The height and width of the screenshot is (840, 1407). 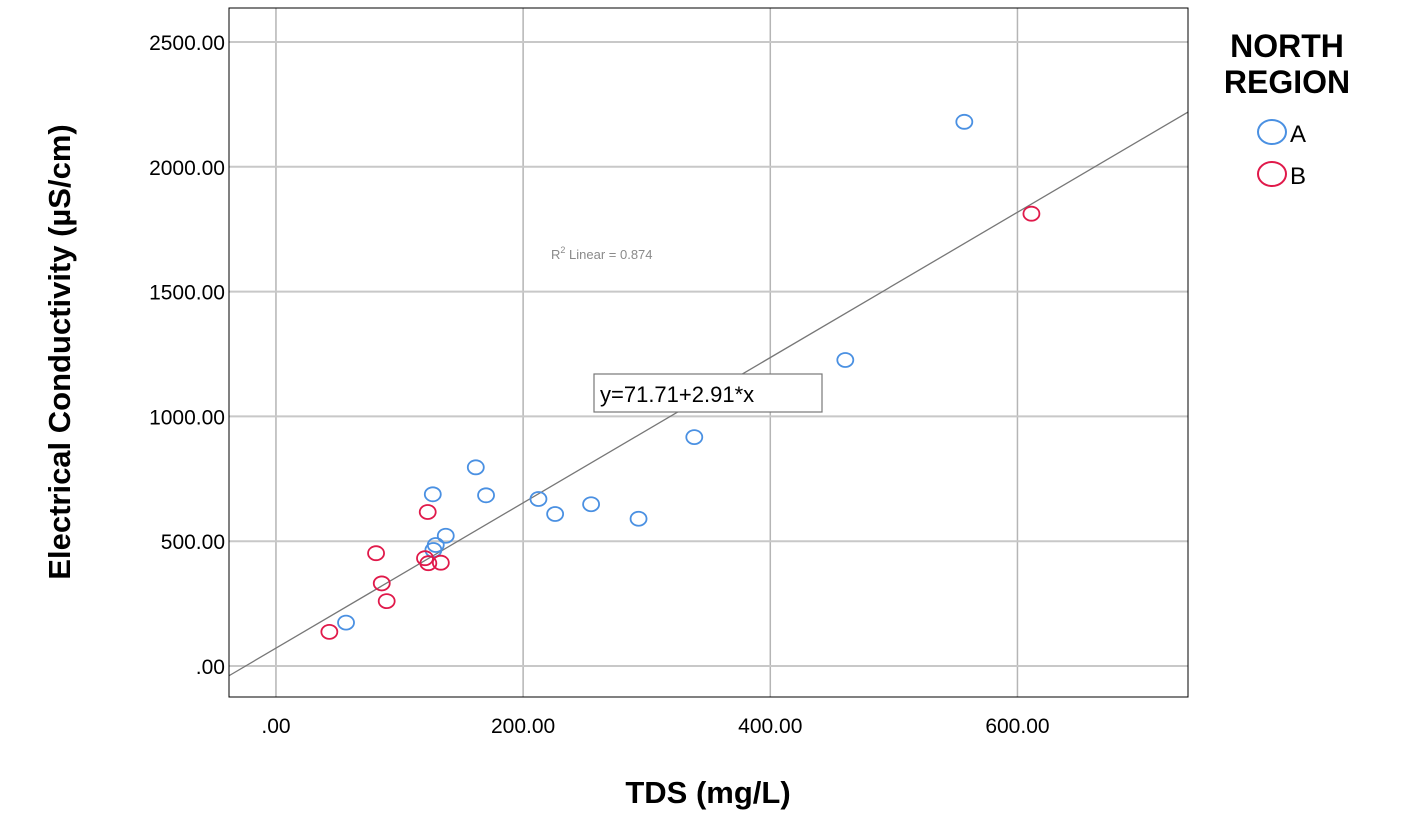 What do you see at coordinates (193, 542) in the screenshot?
I see `y-tick-label: 500.00` at bounding box center [193, 542].